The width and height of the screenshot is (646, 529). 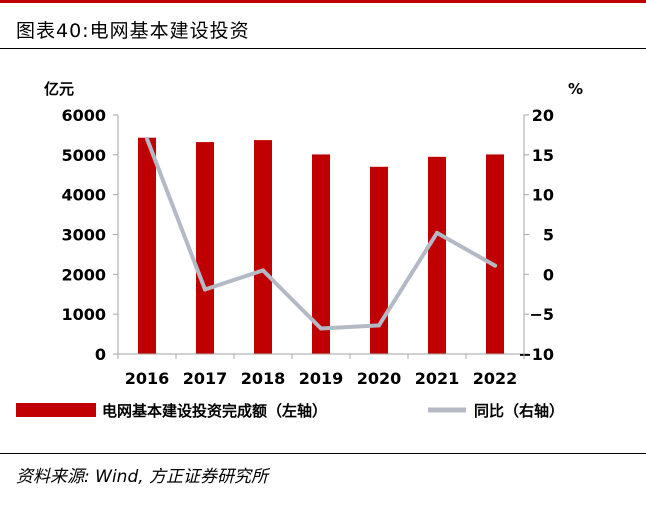 I want to click on right-tick-label: 5, so click(x=548, y=235).